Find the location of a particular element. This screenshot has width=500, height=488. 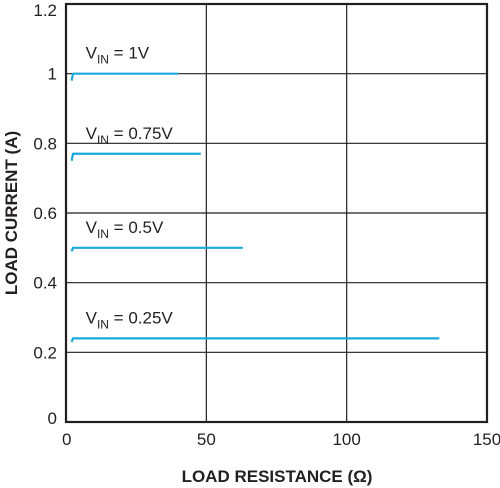

y-tick-label: 1.2 is located at coordinates (45, 10).